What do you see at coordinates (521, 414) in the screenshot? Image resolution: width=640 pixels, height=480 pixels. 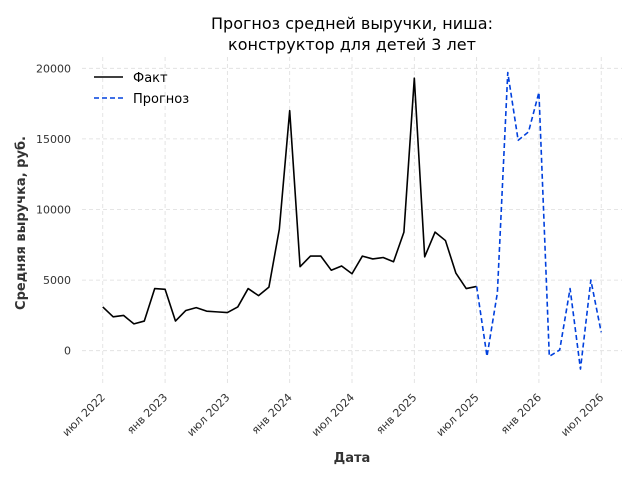 I see `x-tick-label: янв 2026` at bounding box center [521, 414].